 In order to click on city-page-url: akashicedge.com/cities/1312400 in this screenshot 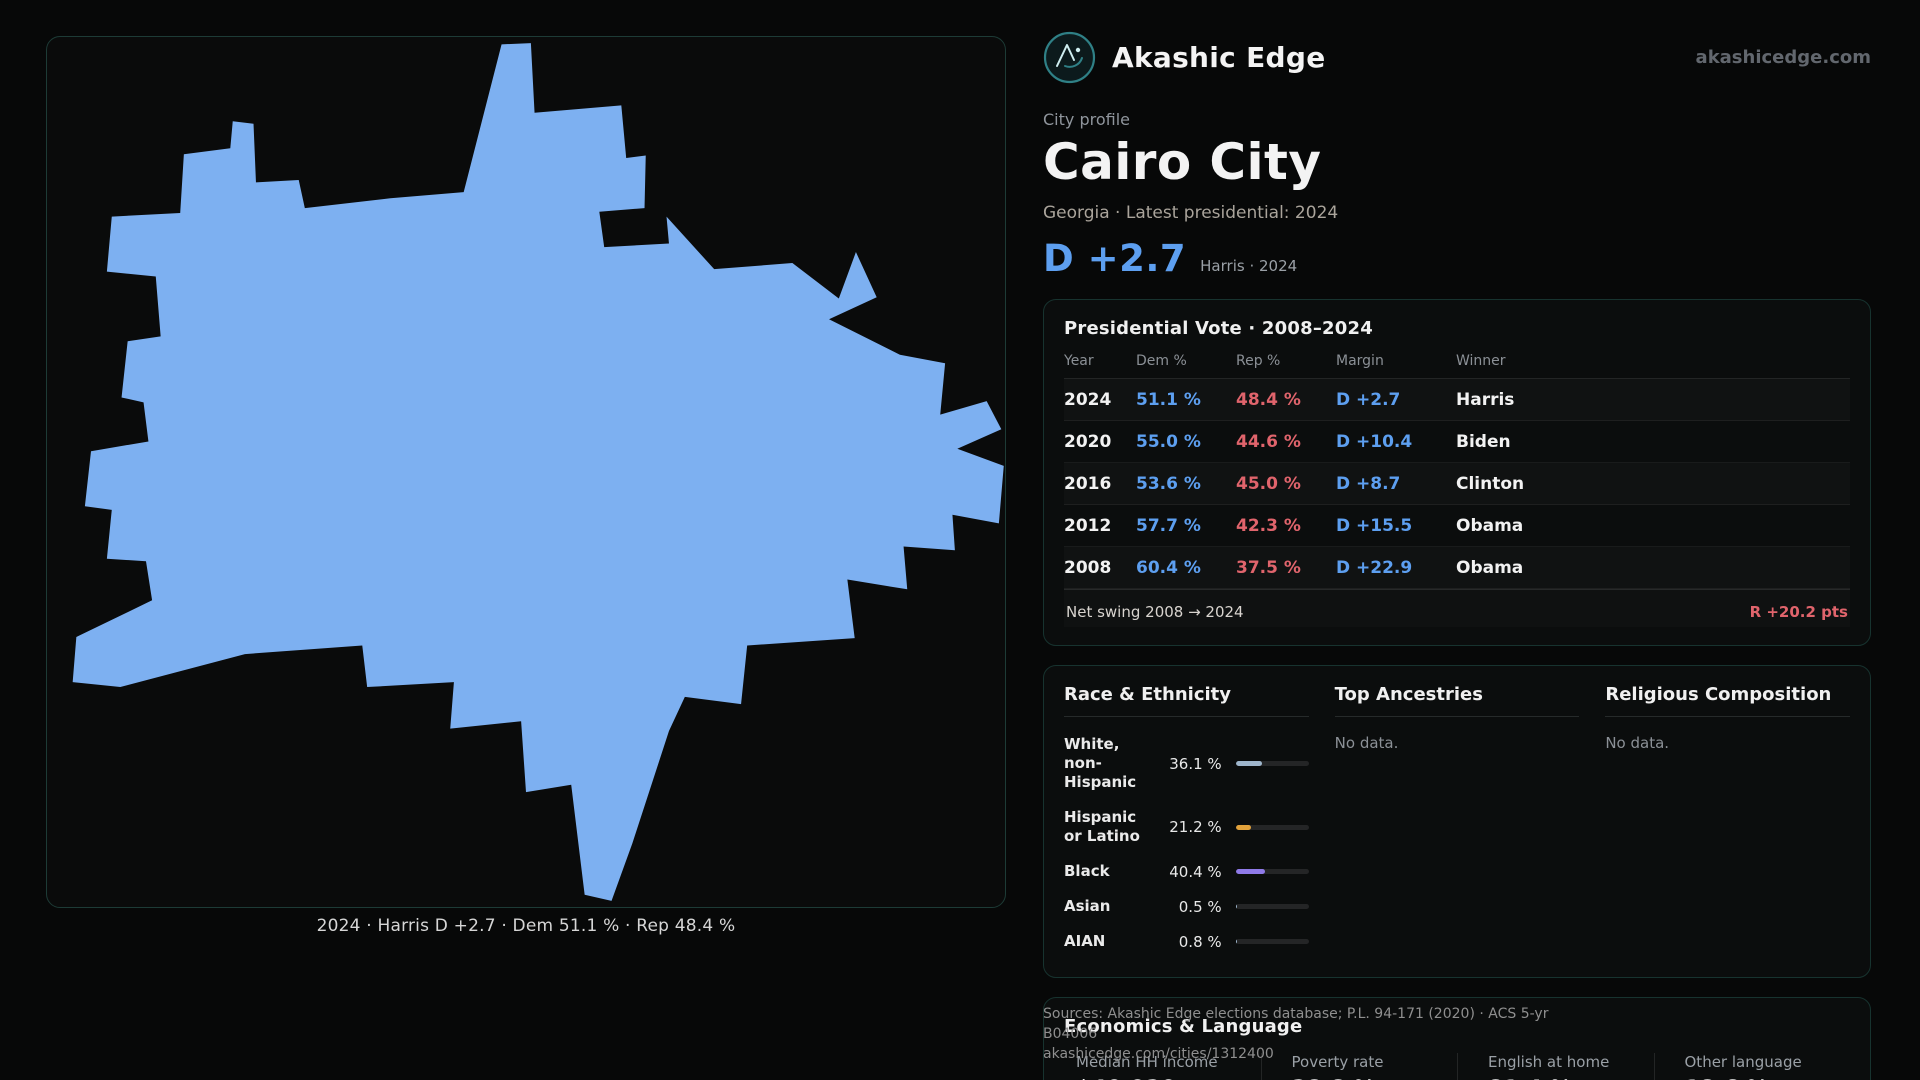, I will do `click(1158, 1054)`.